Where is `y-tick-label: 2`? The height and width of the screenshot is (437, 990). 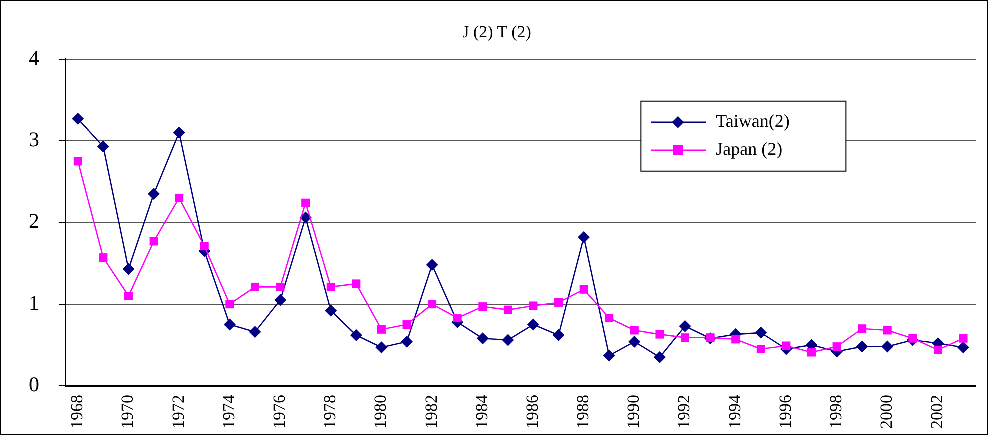 y-tick-label: 2 is located at coordinates (34, 221).